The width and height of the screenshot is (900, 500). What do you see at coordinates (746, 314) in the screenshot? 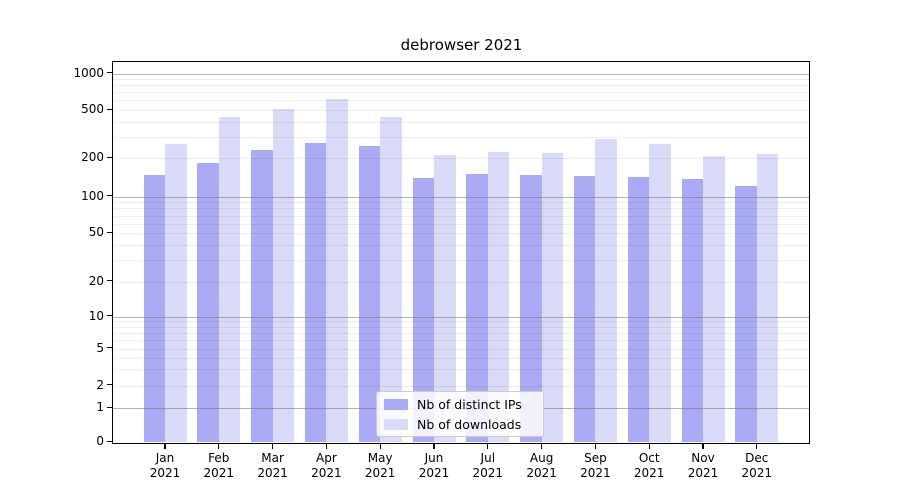
I see `bar-distinct-ips-dec` at bounding box center [746, 314].